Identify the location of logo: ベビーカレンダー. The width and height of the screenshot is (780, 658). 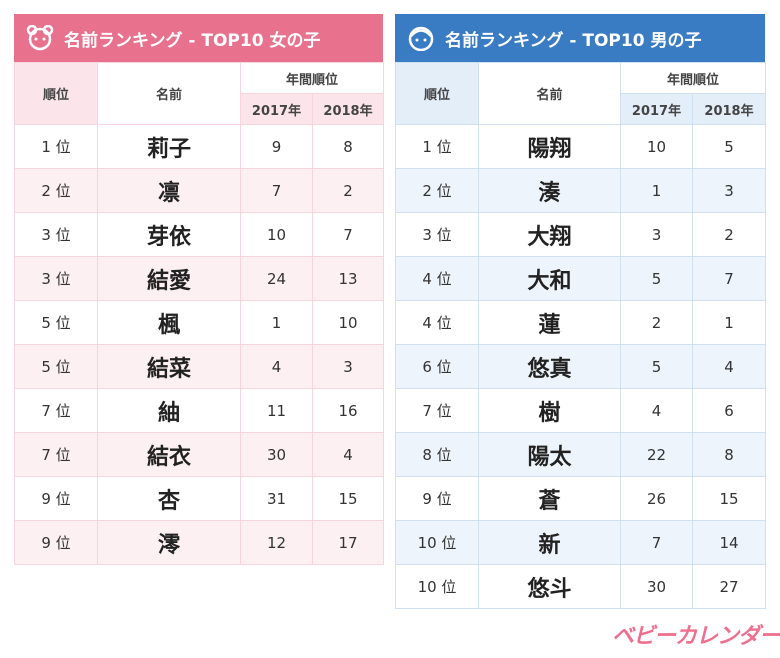
(696, 636).